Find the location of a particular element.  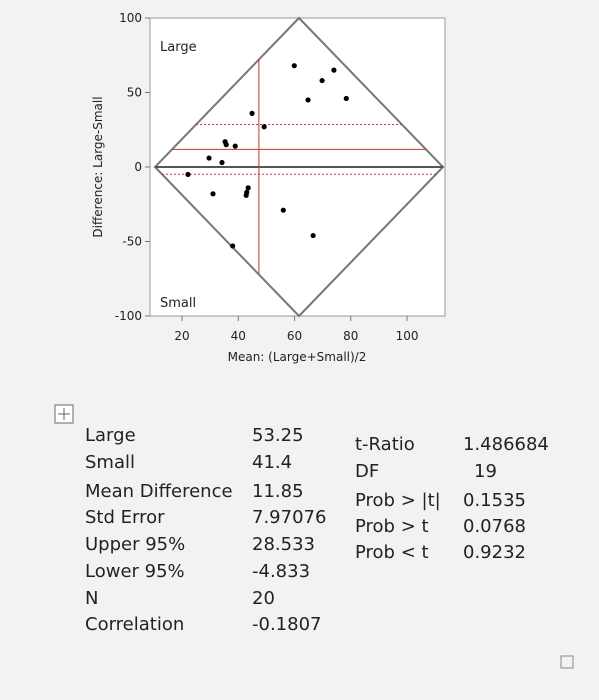

y-axis-label: Difference: Large-Small is located at coordinates (98, 166).